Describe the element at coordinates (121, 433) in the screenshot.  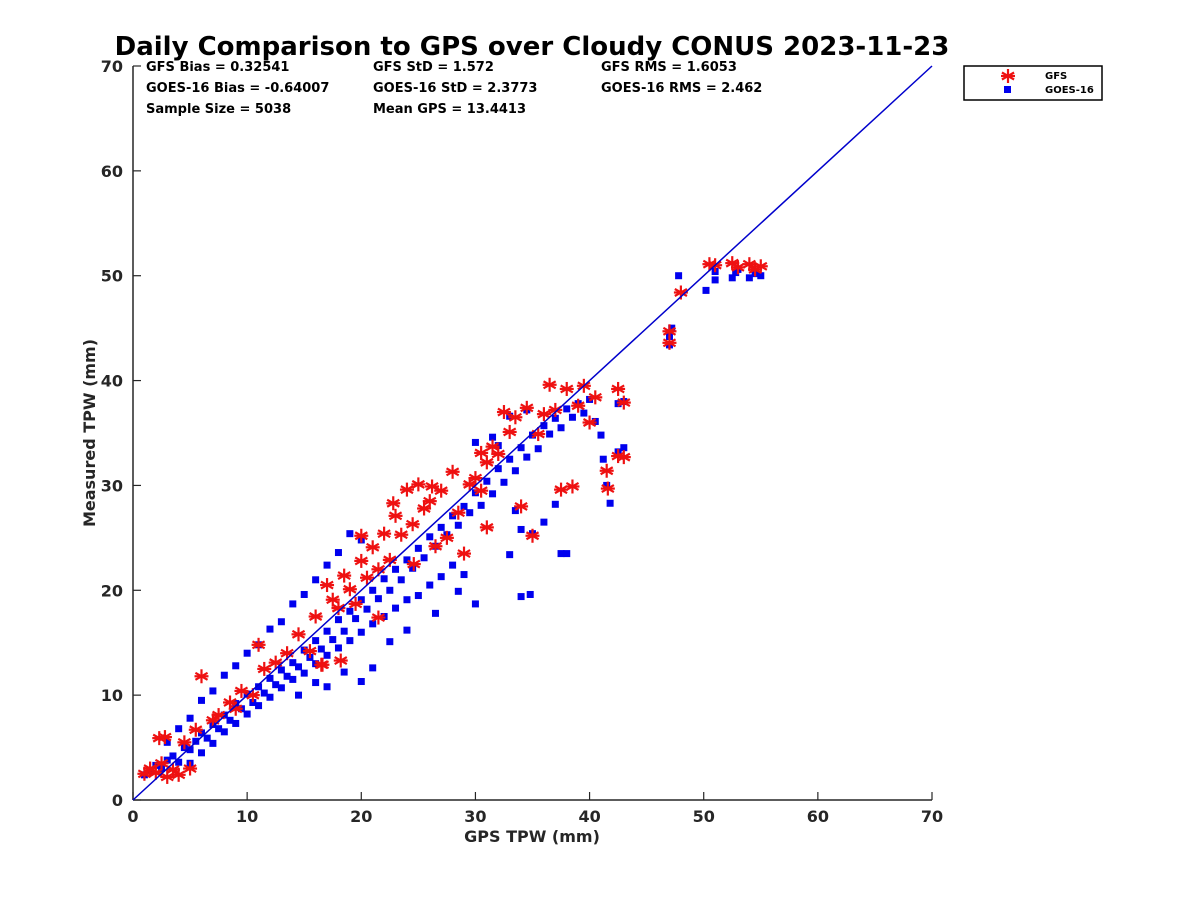
I see `y-tick-group: 0 10 20 30 40 50 60 70` at that location.